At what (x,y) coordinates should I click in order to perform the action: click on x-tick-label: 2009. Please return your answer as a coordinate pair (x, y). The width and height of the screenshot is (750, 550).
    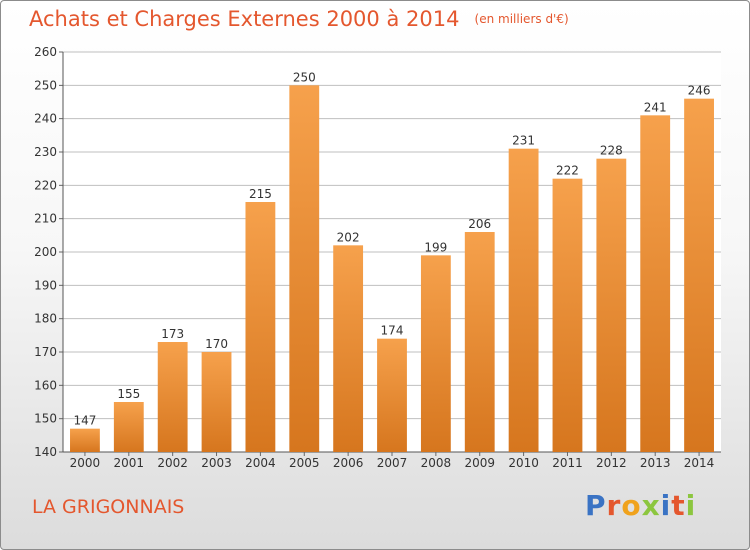
    Looking at the image, I should click on (479, 463).